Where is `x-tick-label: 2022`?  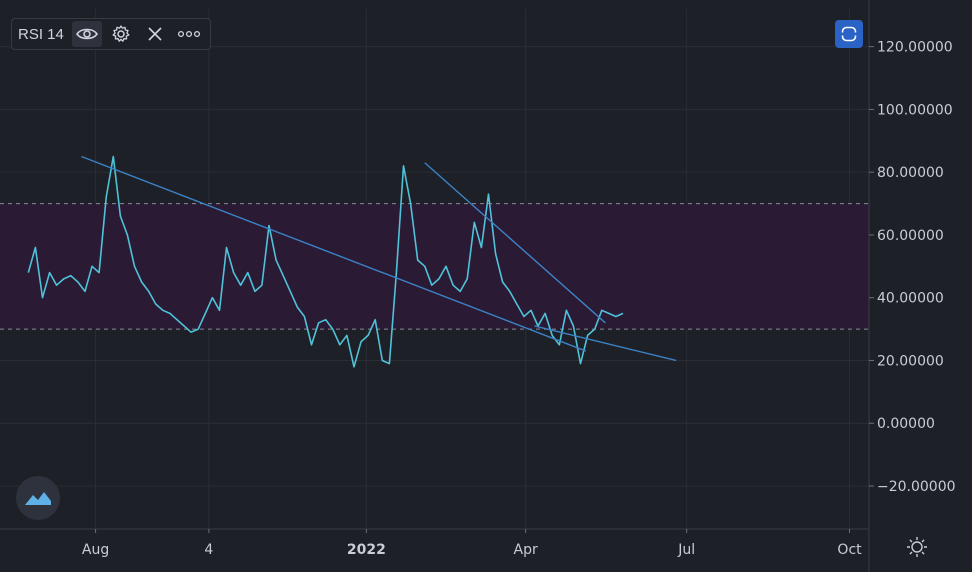 x-tick-label: 2022 is located at coordinates (366, 550).